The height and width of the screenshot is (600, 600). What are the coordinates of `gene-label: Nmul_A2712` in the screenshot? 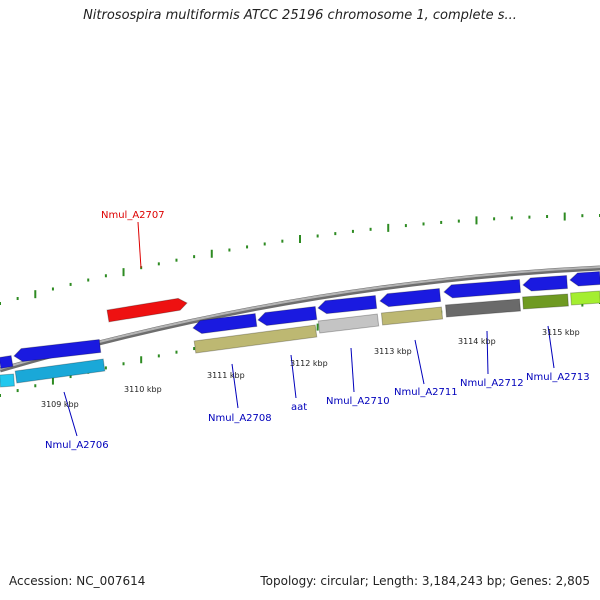 It's located at (492, 383).